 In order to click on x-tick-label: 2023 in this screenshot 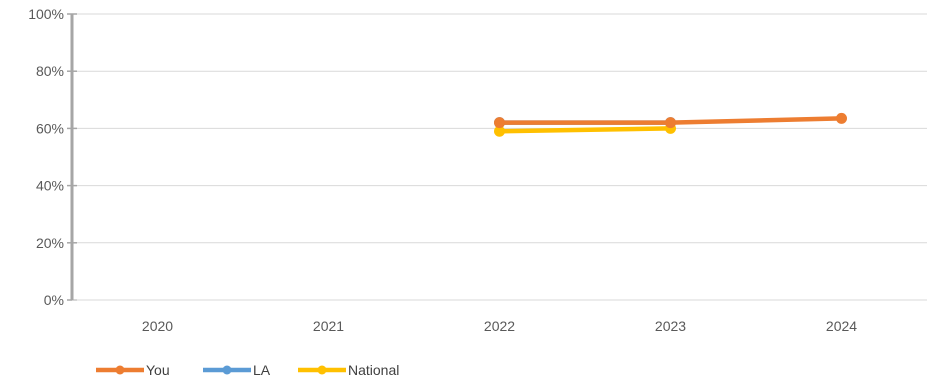, I will do `click(670, 326)`.